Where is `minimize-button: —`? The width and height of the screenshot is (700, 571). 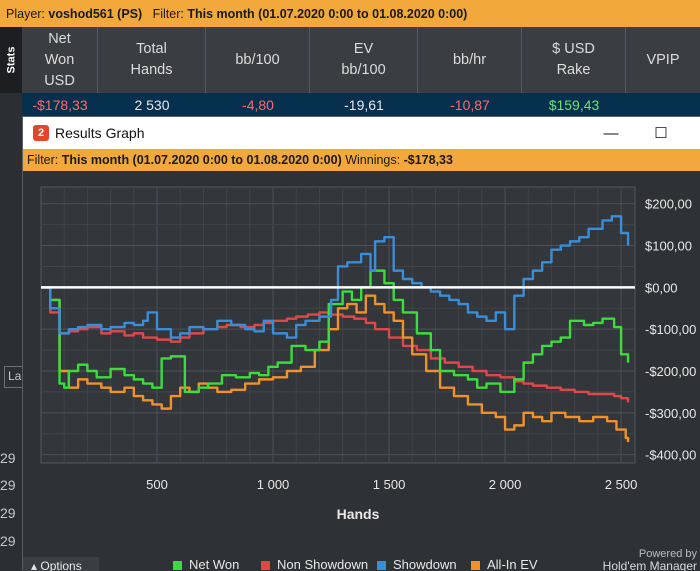
minimize-button: — is located at coordinates (611, 133).